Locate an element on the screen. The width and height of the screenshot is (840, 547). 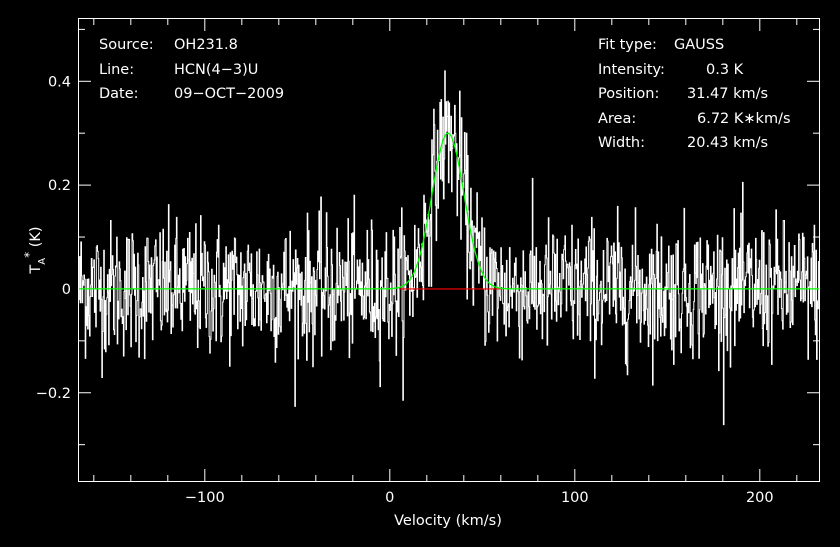
info-line-value: HCN(4−3)U is located at coordinates (216, 69).